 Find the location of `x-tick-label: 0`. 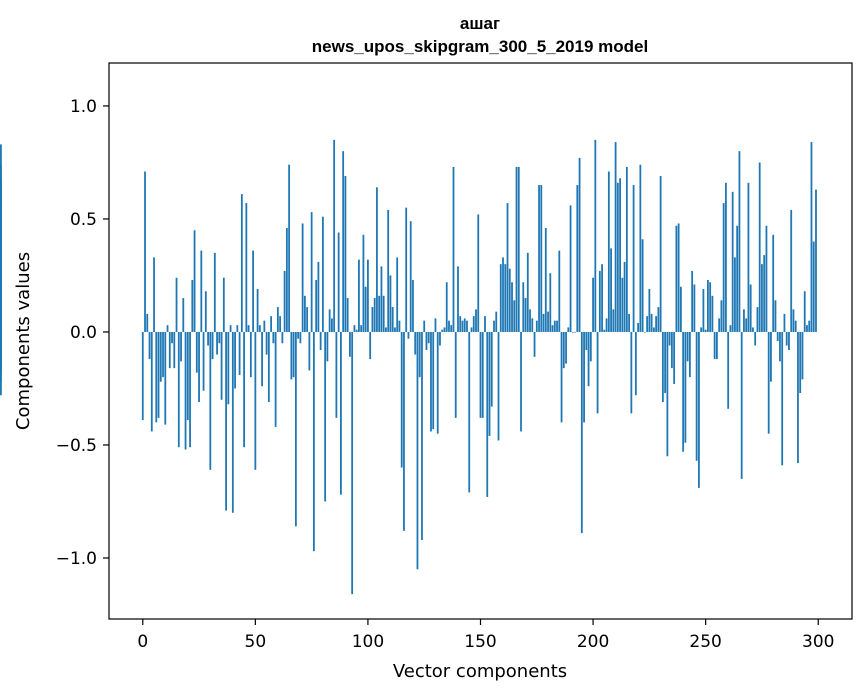

x-tick-label: 0 is located at coordinates (142, 642).